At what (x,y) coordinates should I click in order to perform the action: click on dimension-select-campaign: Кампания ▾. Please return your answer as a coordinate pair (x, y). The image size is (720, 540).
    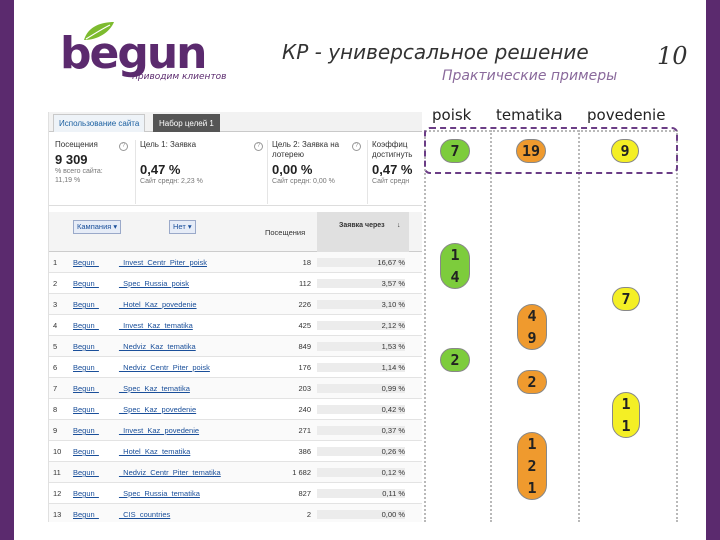
    Looking at the image, I should click on (97, 227).